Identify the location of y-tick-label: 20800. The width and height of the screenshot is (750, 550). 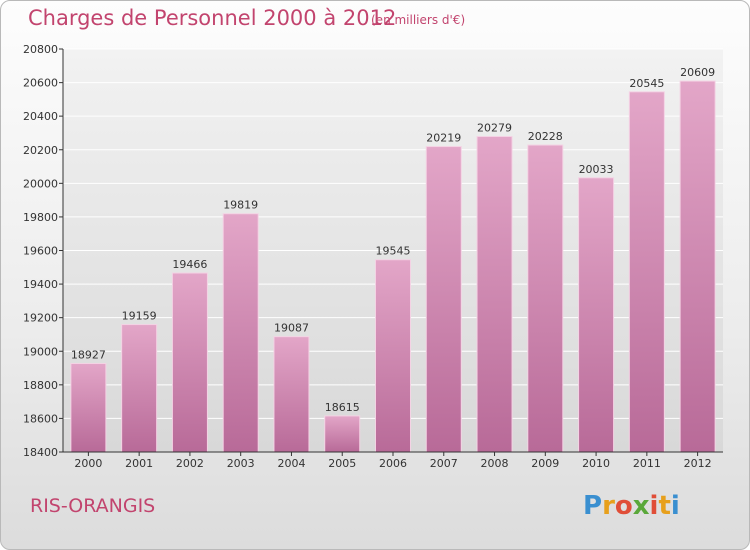
(40, 49).